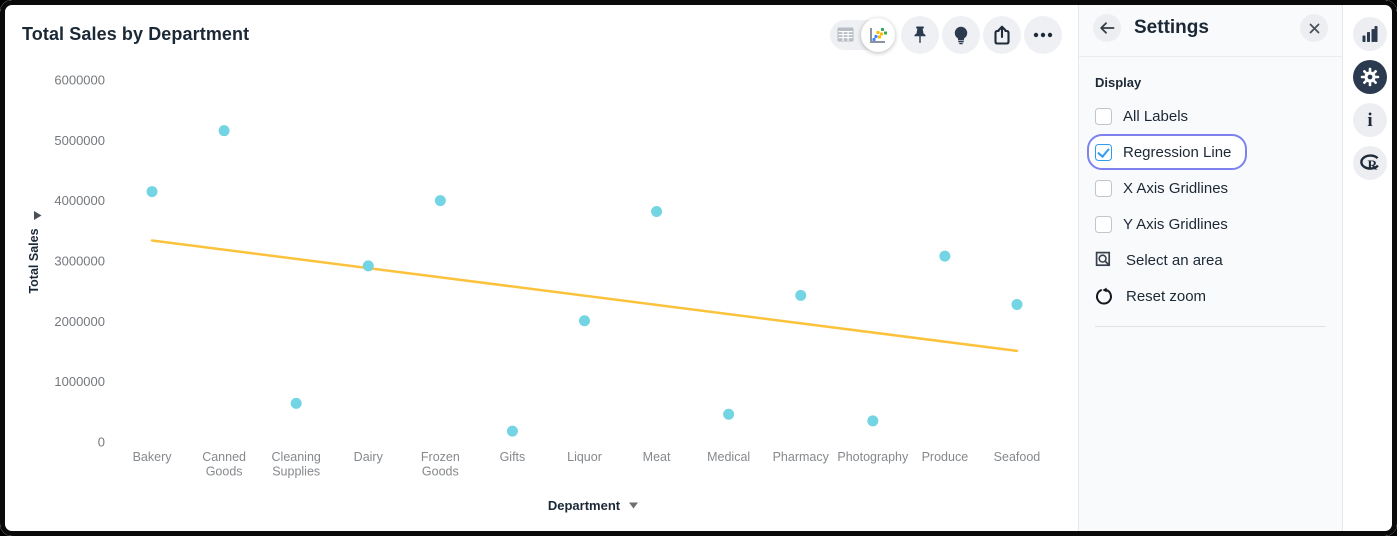  What do you see at coordinates (296, 457) in the screenshot?
I see `x-tick-label: Cleaning` at bounding box center [296, 457].